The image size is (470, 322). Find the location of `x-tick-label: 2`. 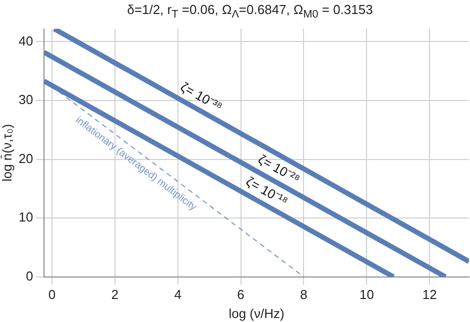

x-tick-label: 2 is located at coordinates (114, 294).